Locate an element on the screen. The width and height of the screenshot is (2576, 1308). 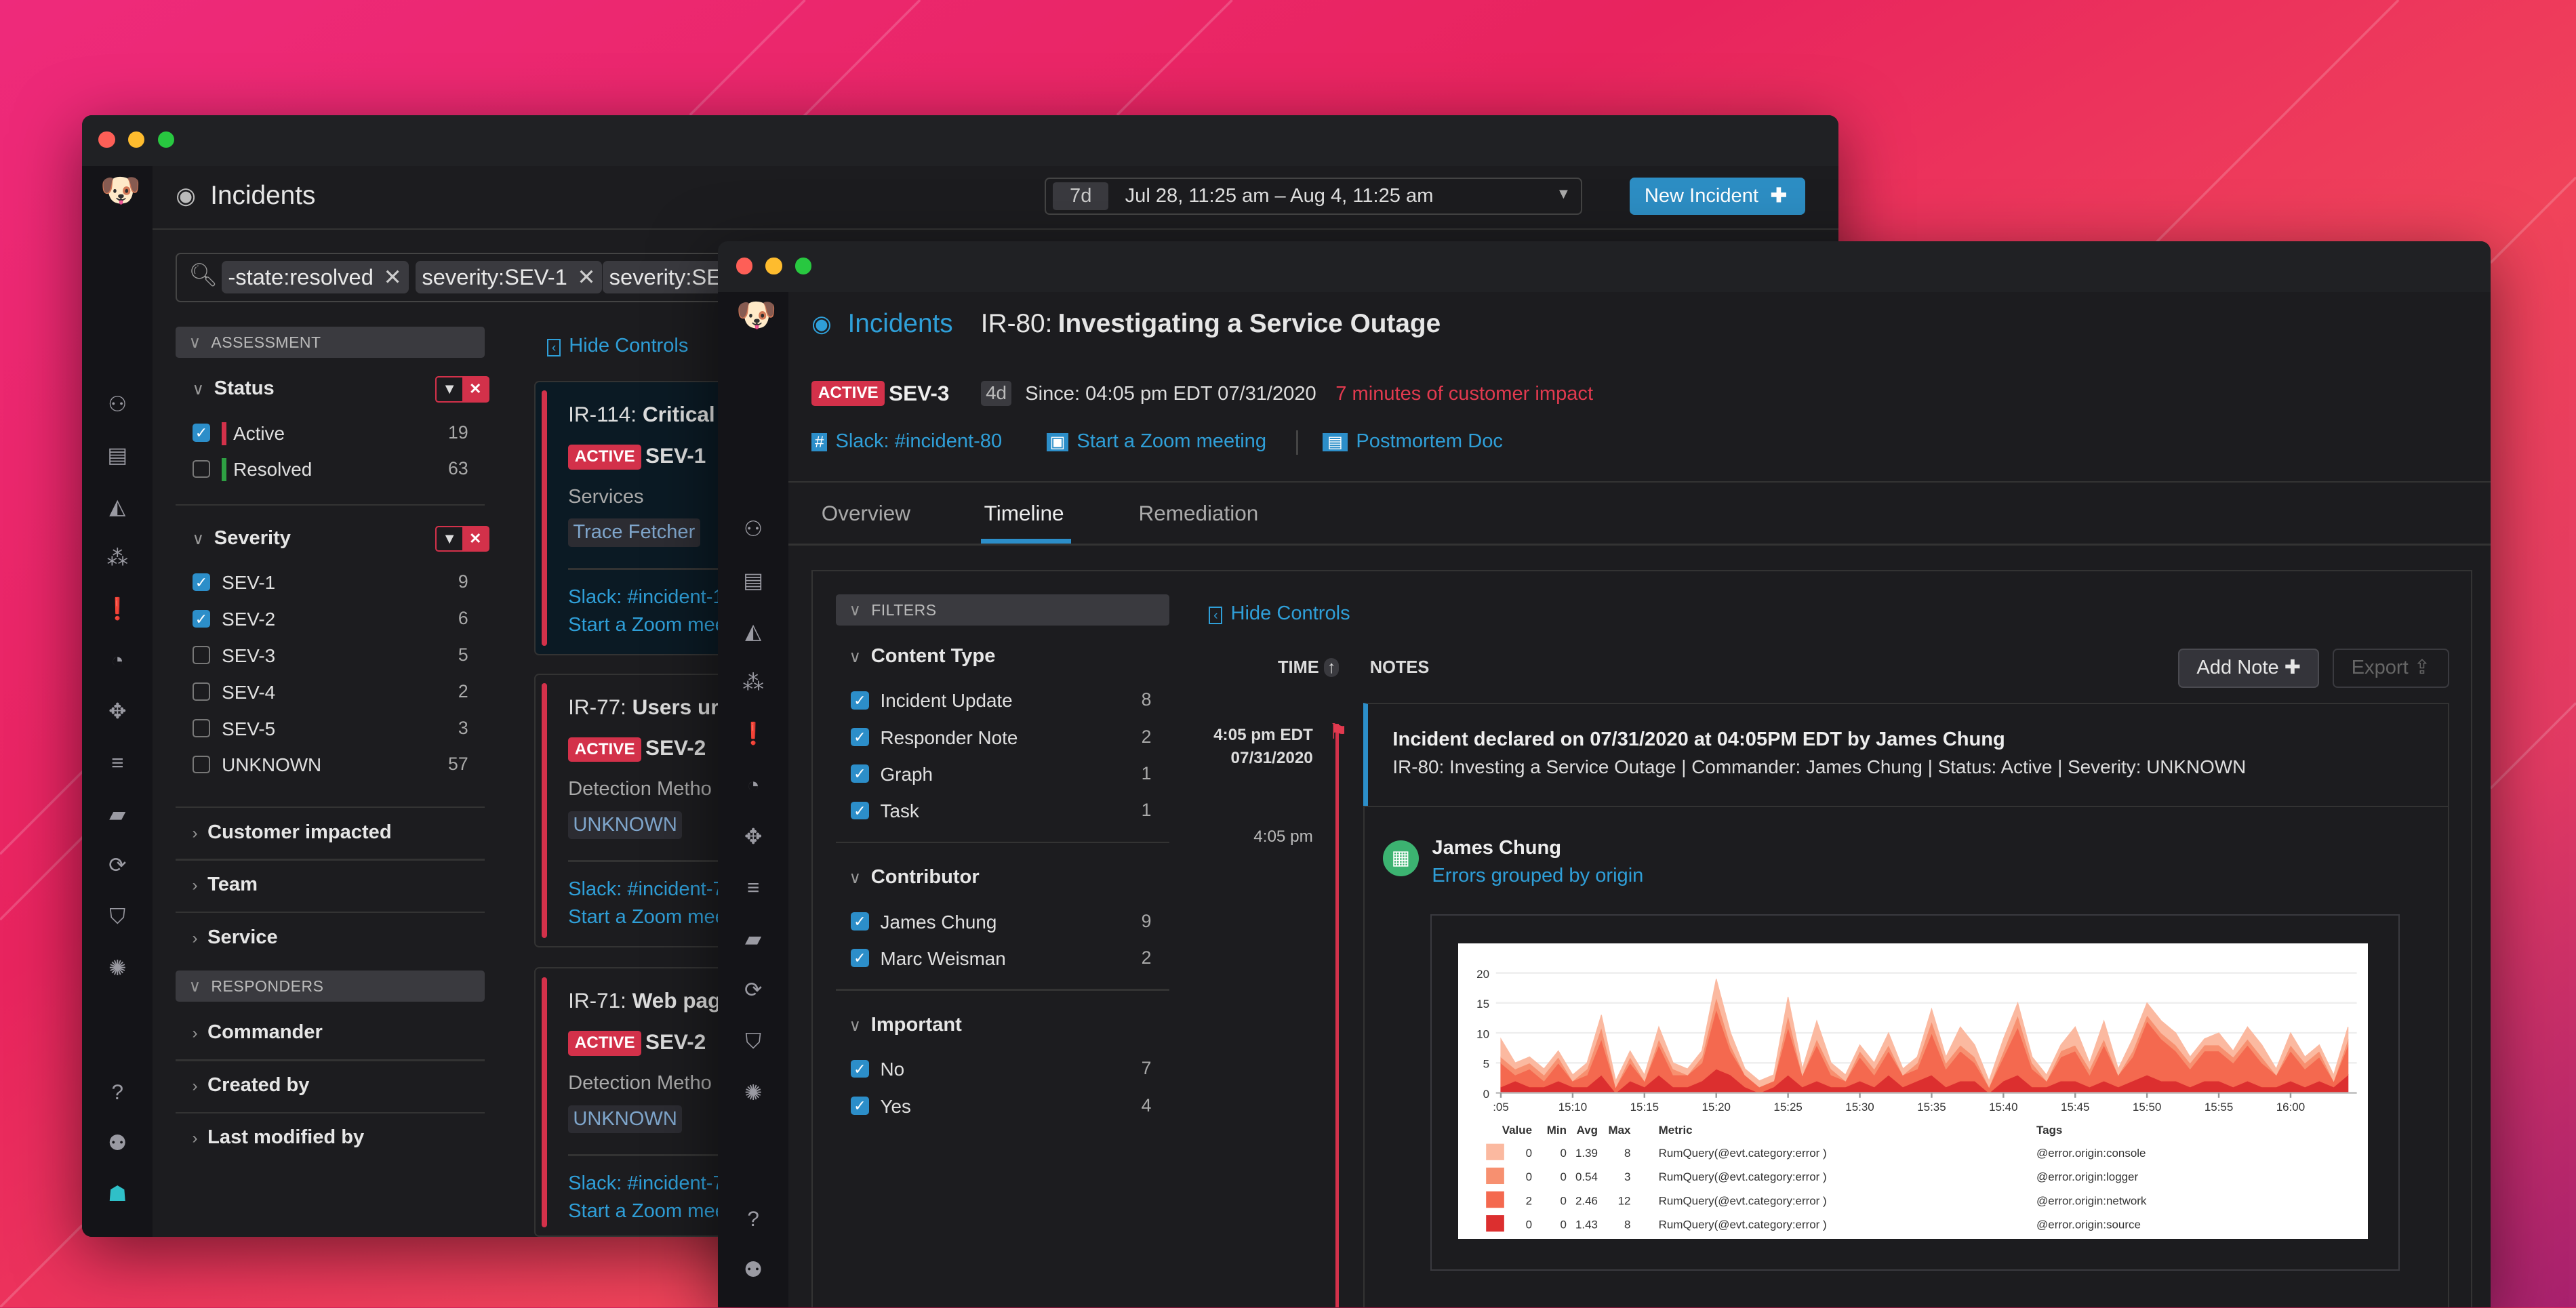
filter-group-commander: › Commander is located at coordinates (258, 1033).